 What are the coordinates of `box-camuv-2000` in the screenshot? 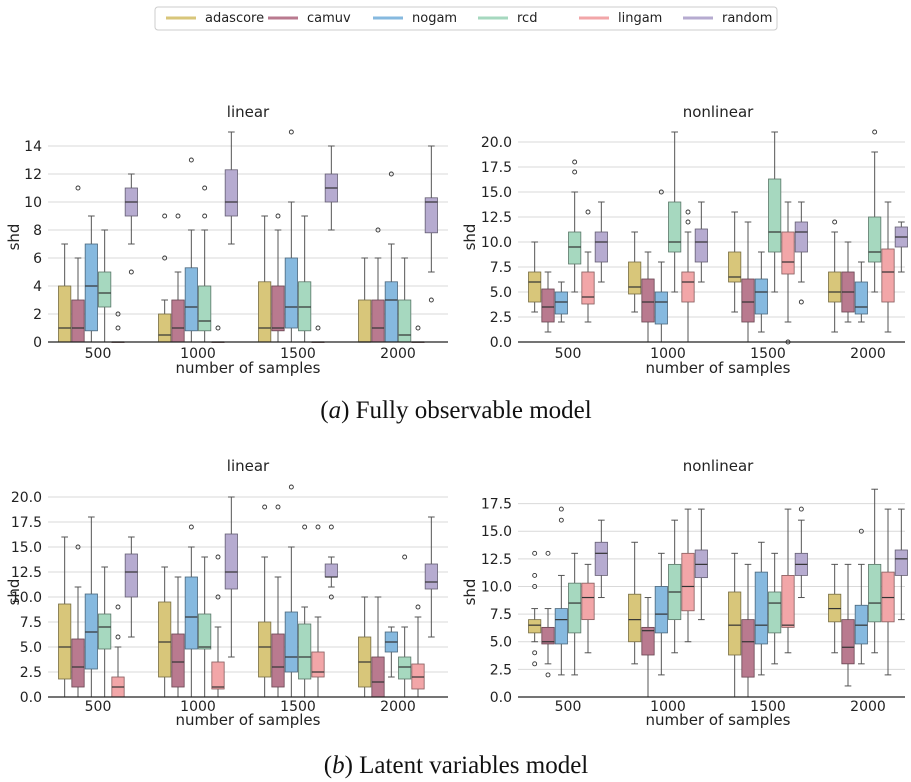 It's located at (848, 282).